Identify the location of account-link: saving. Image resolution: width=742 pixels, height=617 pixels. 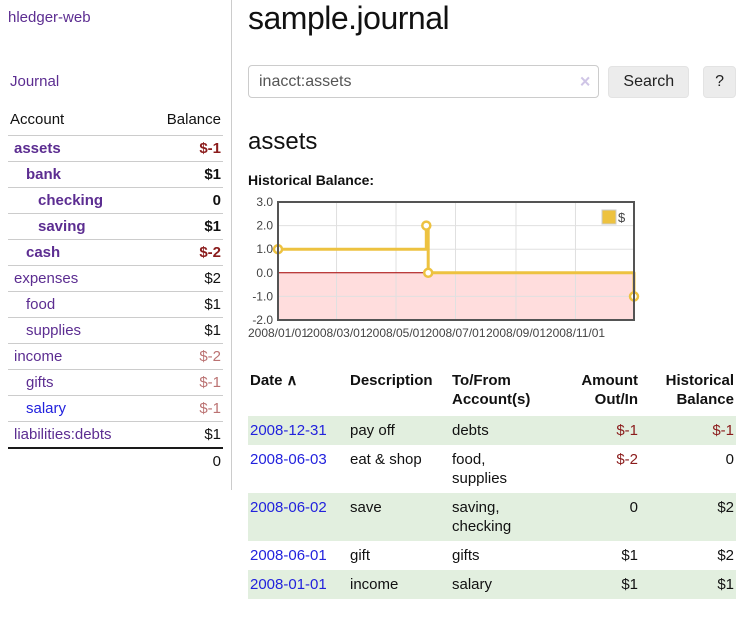
(62, 226).